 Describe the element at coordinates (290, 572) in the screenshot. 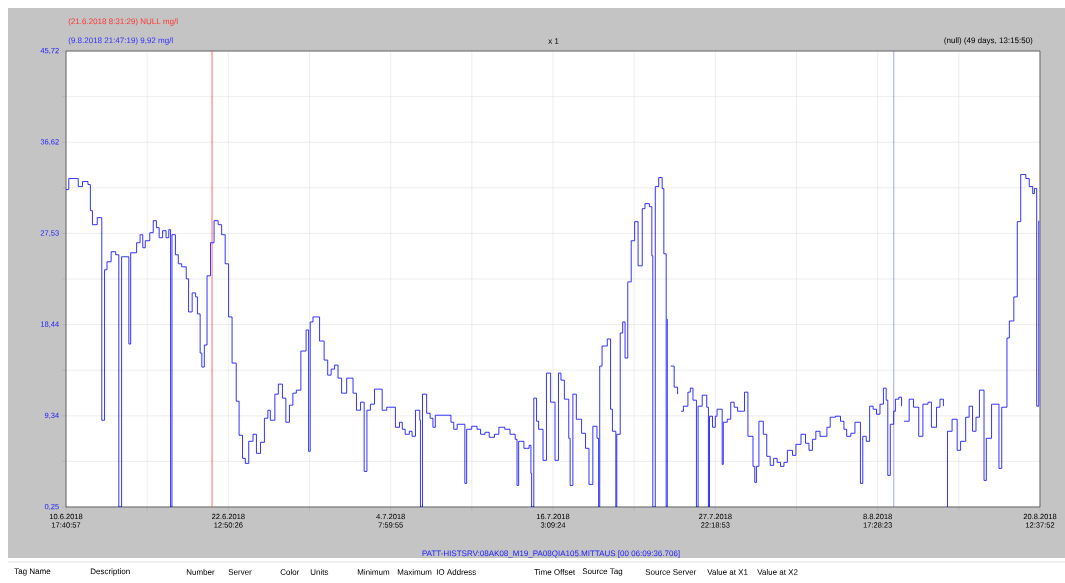

I see `text: Color` at that location.